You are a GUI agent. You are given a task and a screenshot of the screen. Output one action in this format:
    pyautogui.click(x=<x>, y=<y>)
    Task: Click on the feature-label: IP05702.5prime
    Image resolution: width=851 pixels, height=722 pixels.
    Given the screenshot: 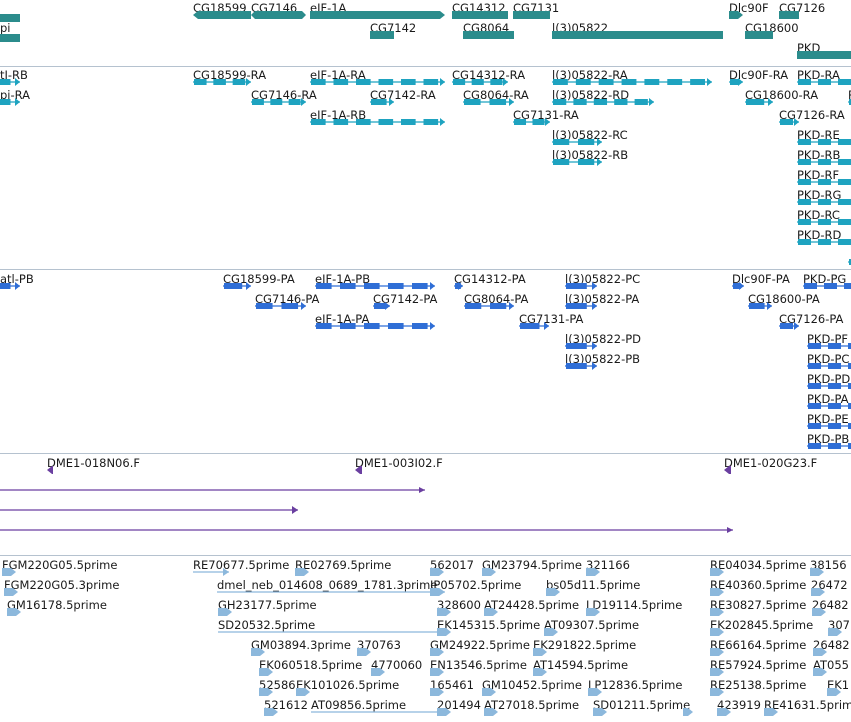 What is the action you would take?
    pyautogui.click(x=476, y=585)
    